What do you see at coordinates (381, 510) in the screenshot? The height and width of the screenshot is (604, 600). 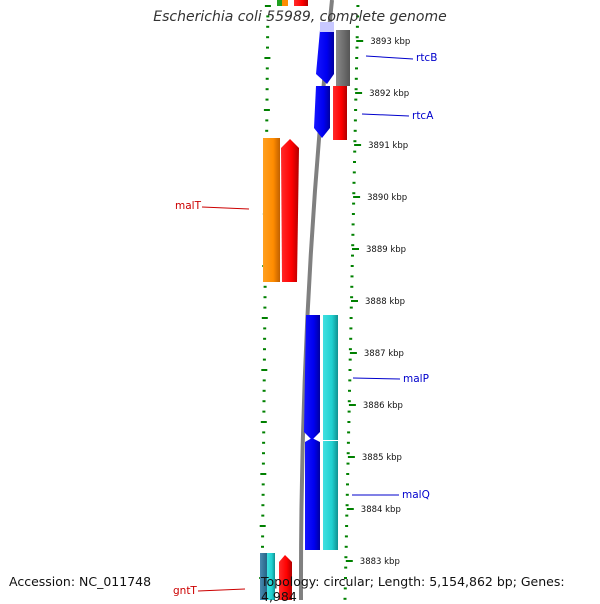 I see `kbp-tick-label: 3884 kbp` at bounding box center [381, 510].